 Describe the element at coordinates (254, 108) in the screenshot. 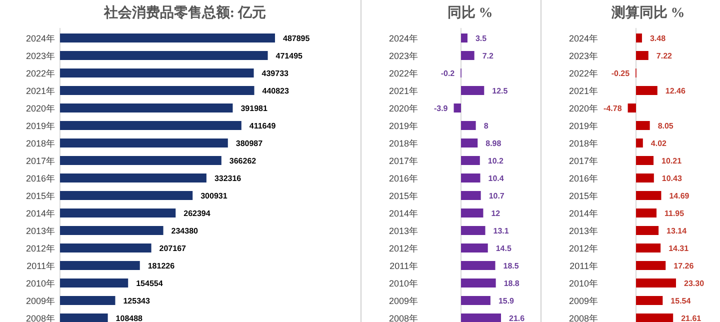

I see `data-label: 391981` at that location.